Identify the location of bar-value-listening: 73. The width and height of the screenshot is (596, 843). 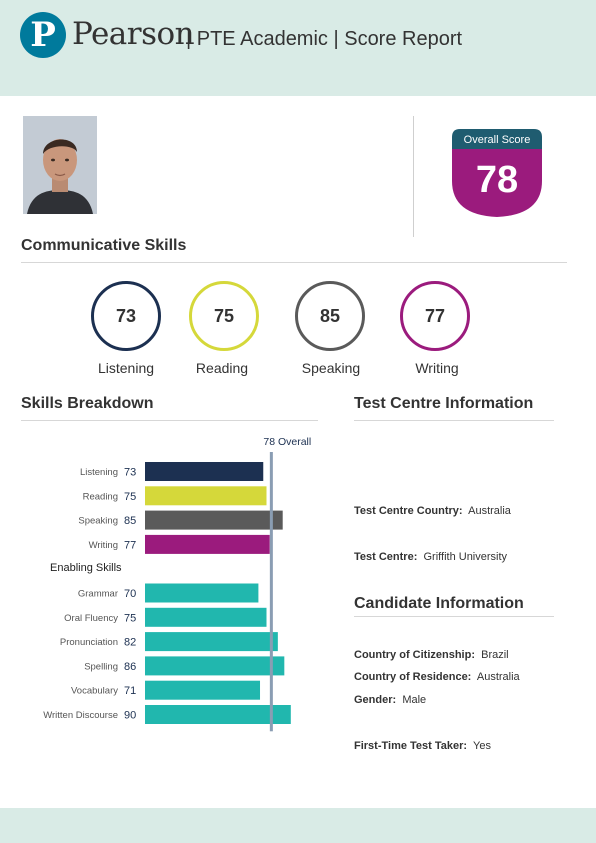
(130, 473).